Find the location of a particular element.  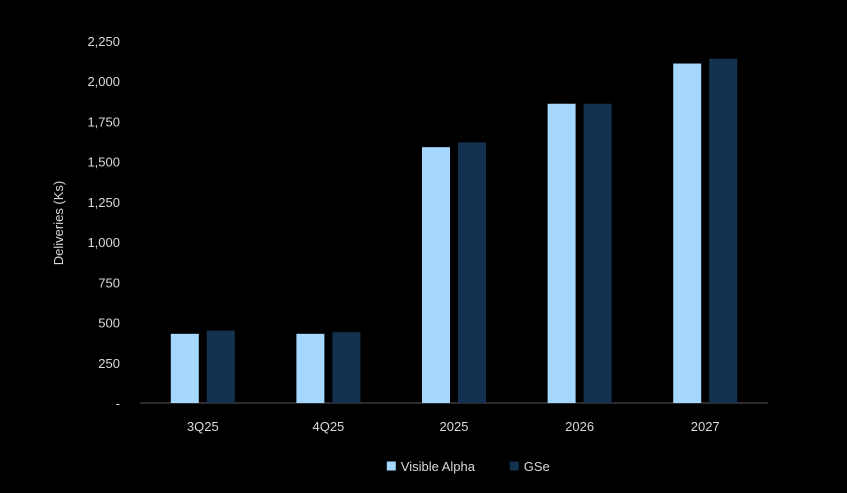

legend: Visible Alpha GSe is located at coordinates (468, 466).